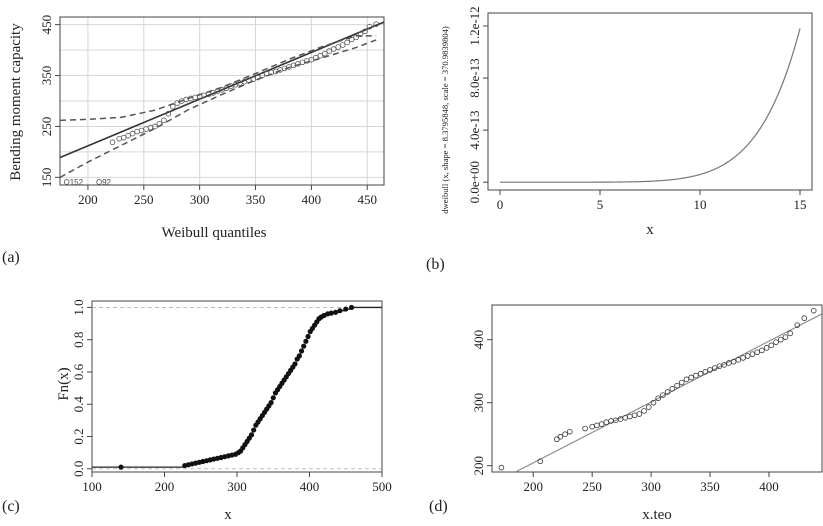 The height and width of the screenshot is (526, 823). Describe the element at coordinates (77, 182) in the screenshot. I see `panel-a-annotation: 152` at that location.